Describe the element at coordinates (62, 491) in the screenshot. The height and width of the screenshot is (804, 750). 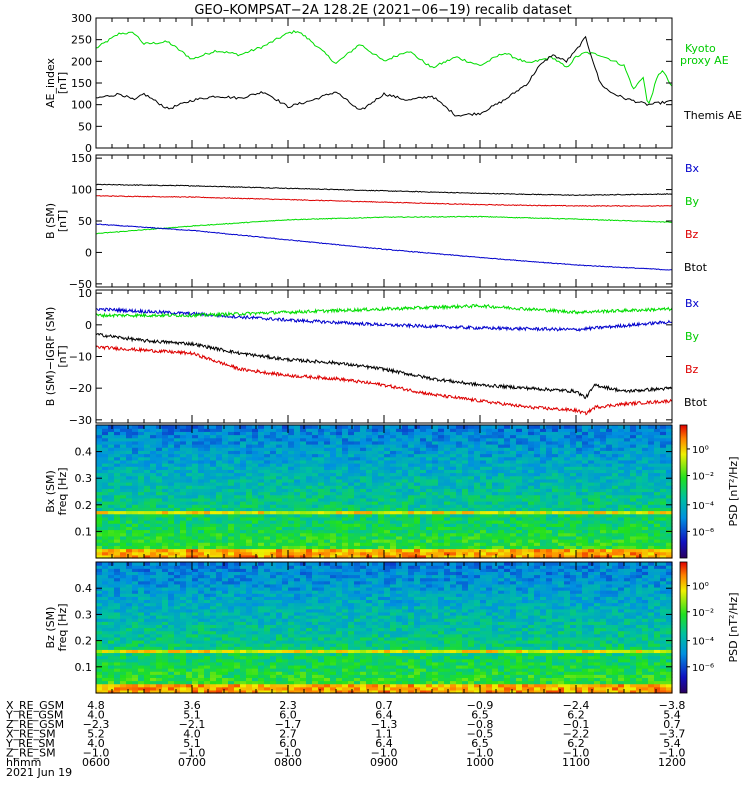
I see `y-axis-label: freq [Hz]` at that location.